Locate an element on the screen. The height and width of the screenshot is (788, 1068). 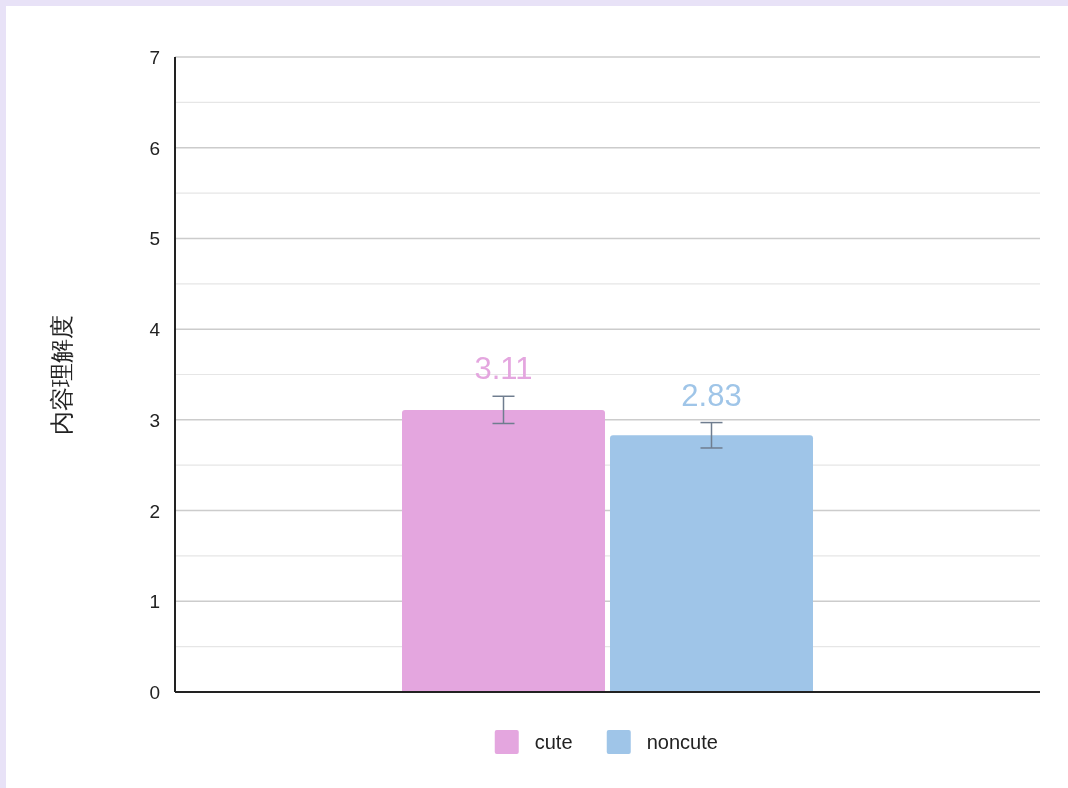
y-tick-label: 5 is located at coordinates (154, 239).